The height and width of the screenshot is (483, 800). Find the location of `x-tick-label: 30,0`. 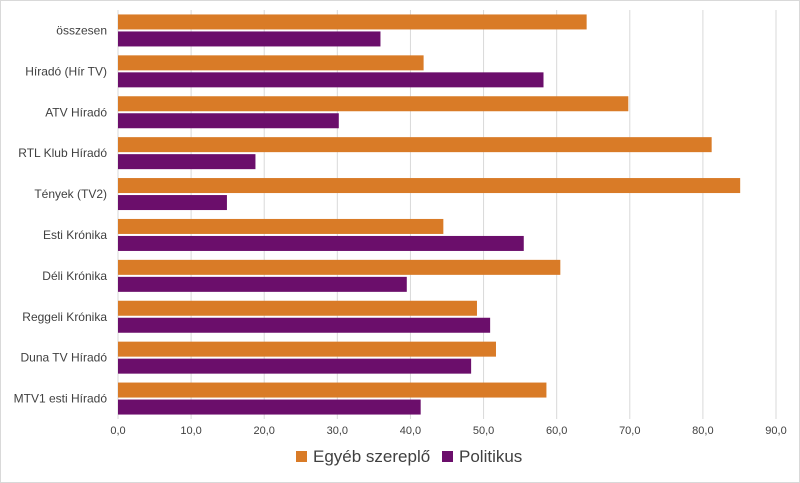

x-tick-label: 30,0 is located at coordinates (337, 431).